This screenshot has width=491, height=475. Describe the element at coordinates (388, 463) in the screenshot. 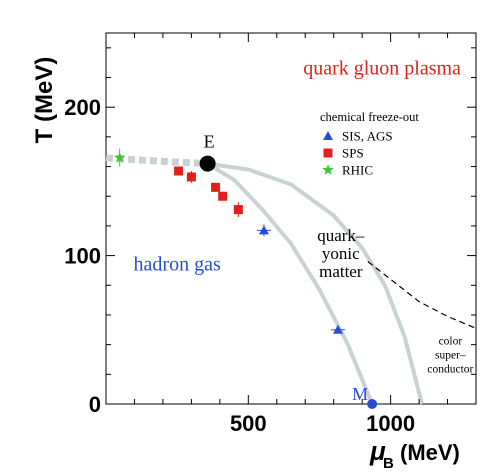

I see `x-axis-subscript: B` at that location.